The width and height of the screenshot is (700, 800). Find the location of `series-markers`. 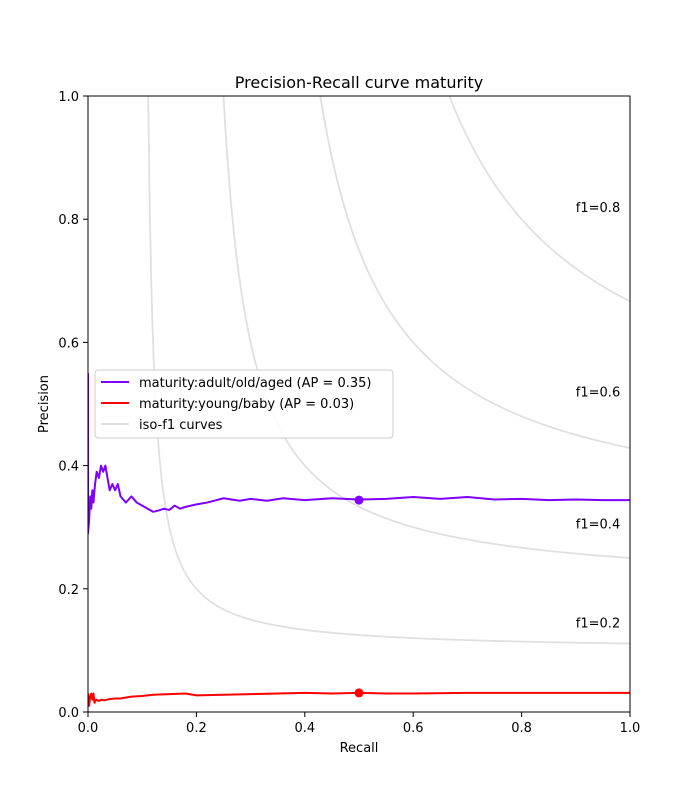

series-markers is located at coordinates (359, 596).